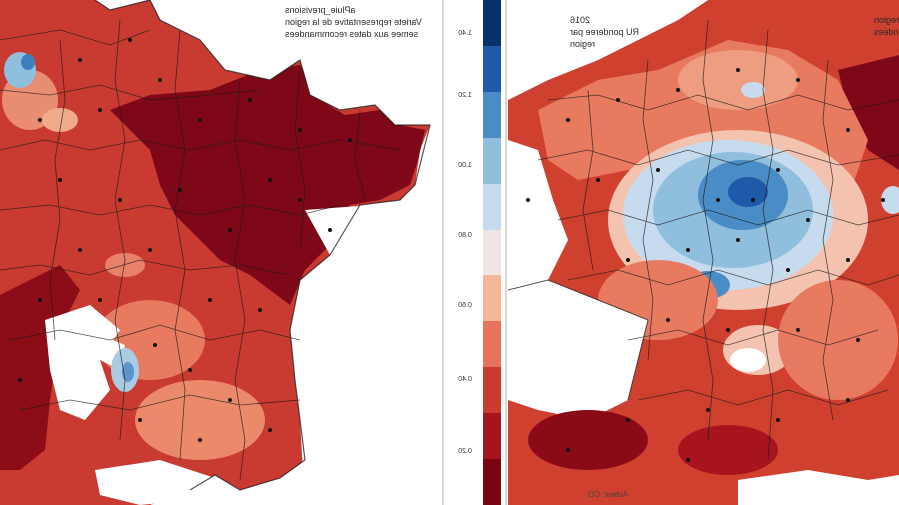 The image size is (899, 505). What do you see at coordinates (608, 494) in the screenshot?
I see `right-map-source: Auteur: CO` at bounding box center [608, 494].